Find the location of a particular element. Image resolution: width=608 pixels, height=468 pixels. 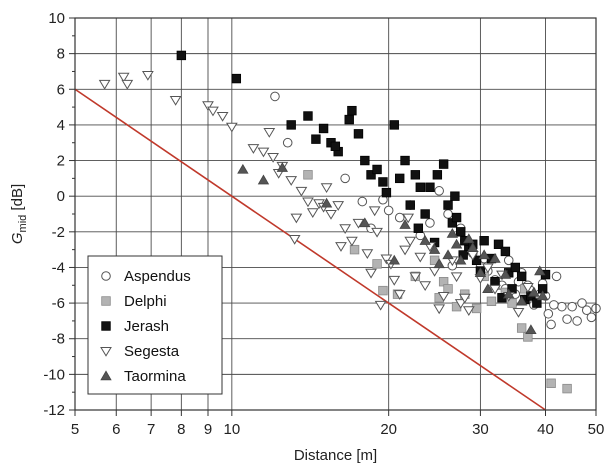

y-axis-title-main: G is located at coordinates (17, 238).